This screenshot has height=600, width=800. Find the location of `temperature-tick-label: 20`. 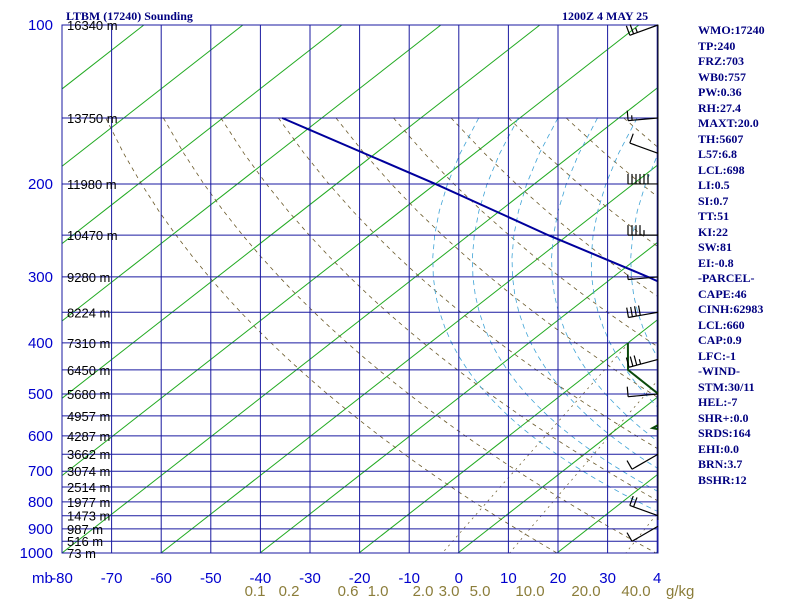

temperature-tick-label: 20 is located at coordinates (558, 578).